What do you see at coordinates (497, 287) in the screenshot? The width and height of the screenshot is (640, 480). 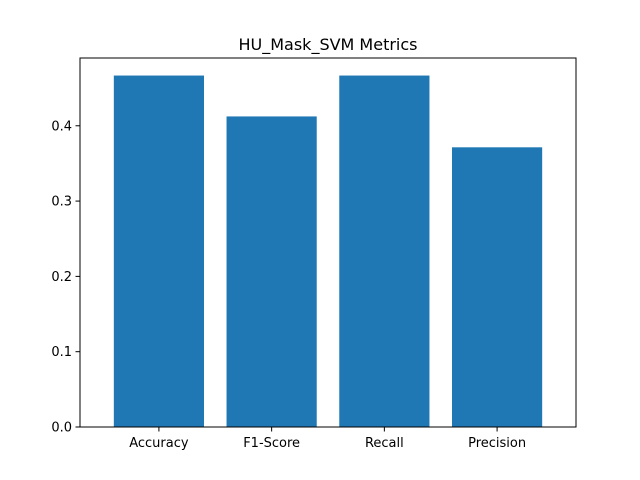 I see `bar-precision` at bounding box center [497, 287].